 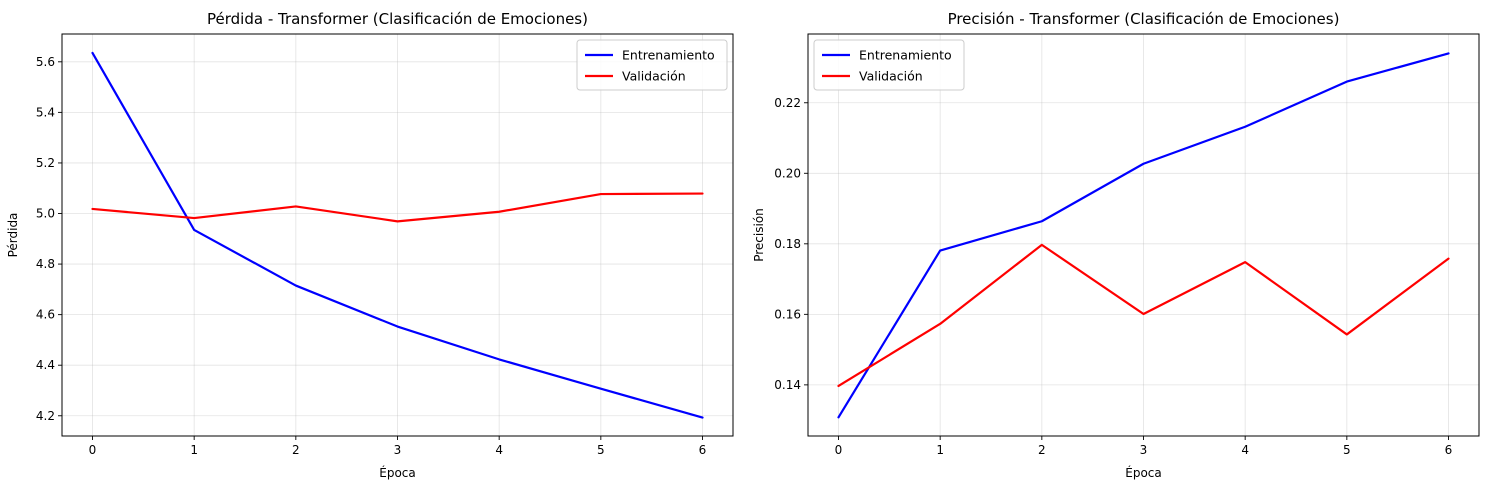 What do you see at coordinates (787, 244) in the screenshot?
I see `y-tick-label: 0.18` at bounding box center [787, 244].